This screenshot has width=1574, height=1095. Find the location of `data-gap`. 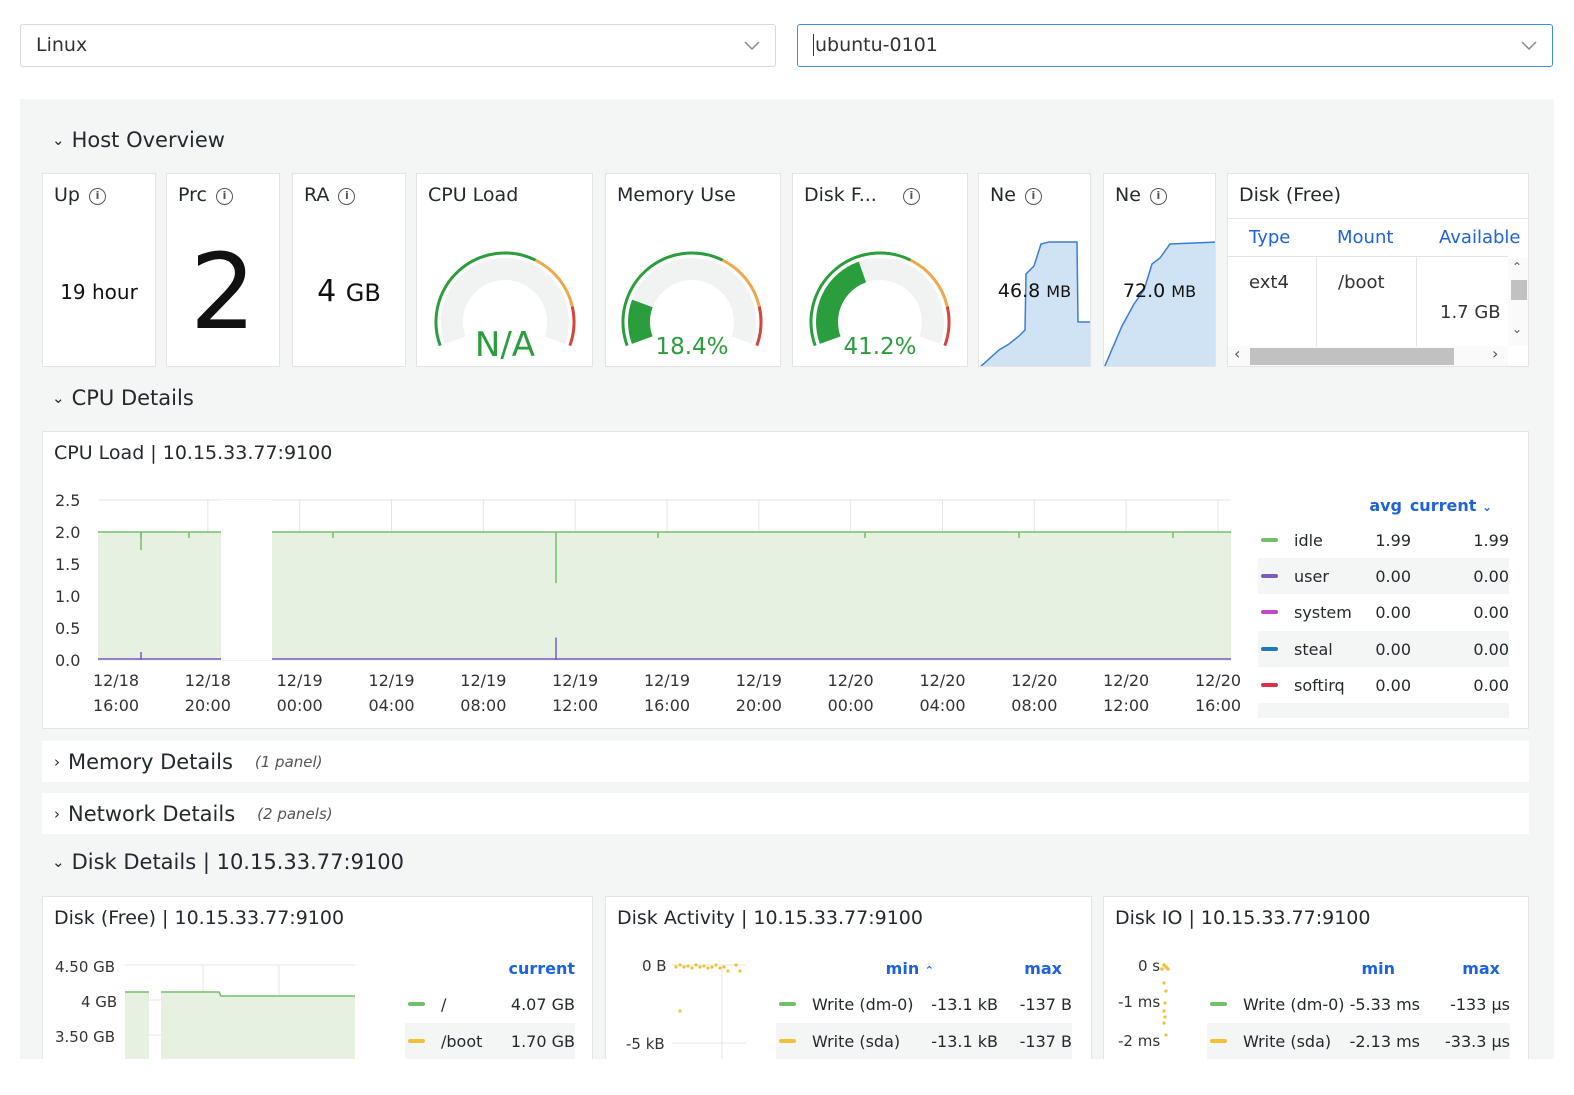

data-gap is located at coordinates (246, 580).